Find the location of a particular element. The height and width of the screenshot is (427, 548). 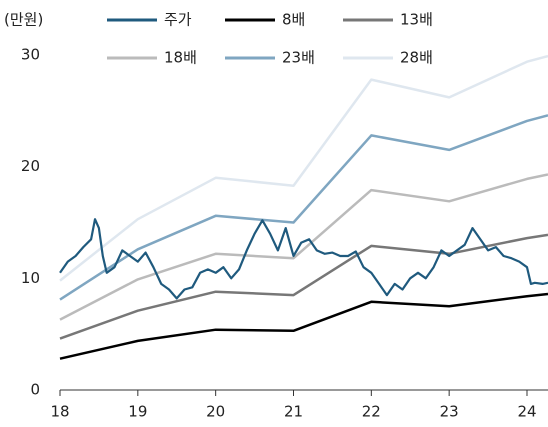

legend-label: 주가 is located at coordinates (178, 20).